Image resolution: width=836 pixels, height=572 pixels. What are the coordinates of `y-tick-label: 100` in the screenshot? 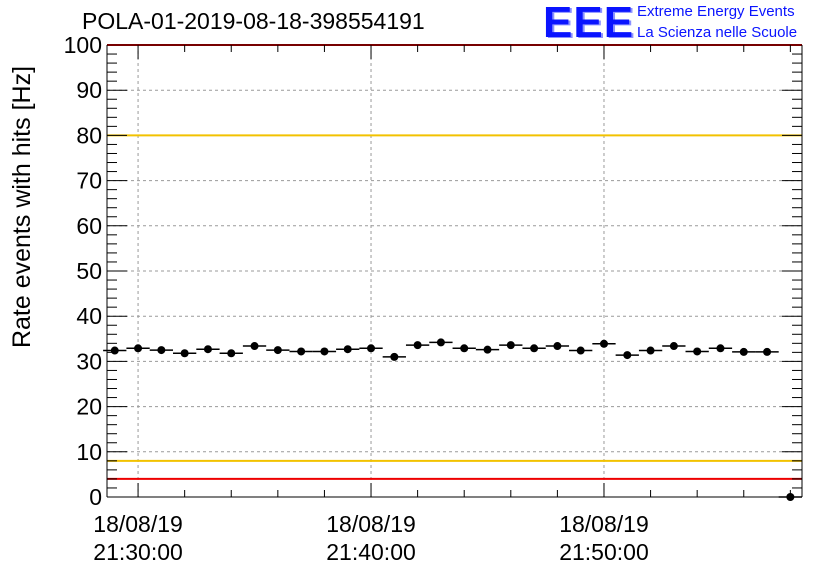 It's located at (83, 45).